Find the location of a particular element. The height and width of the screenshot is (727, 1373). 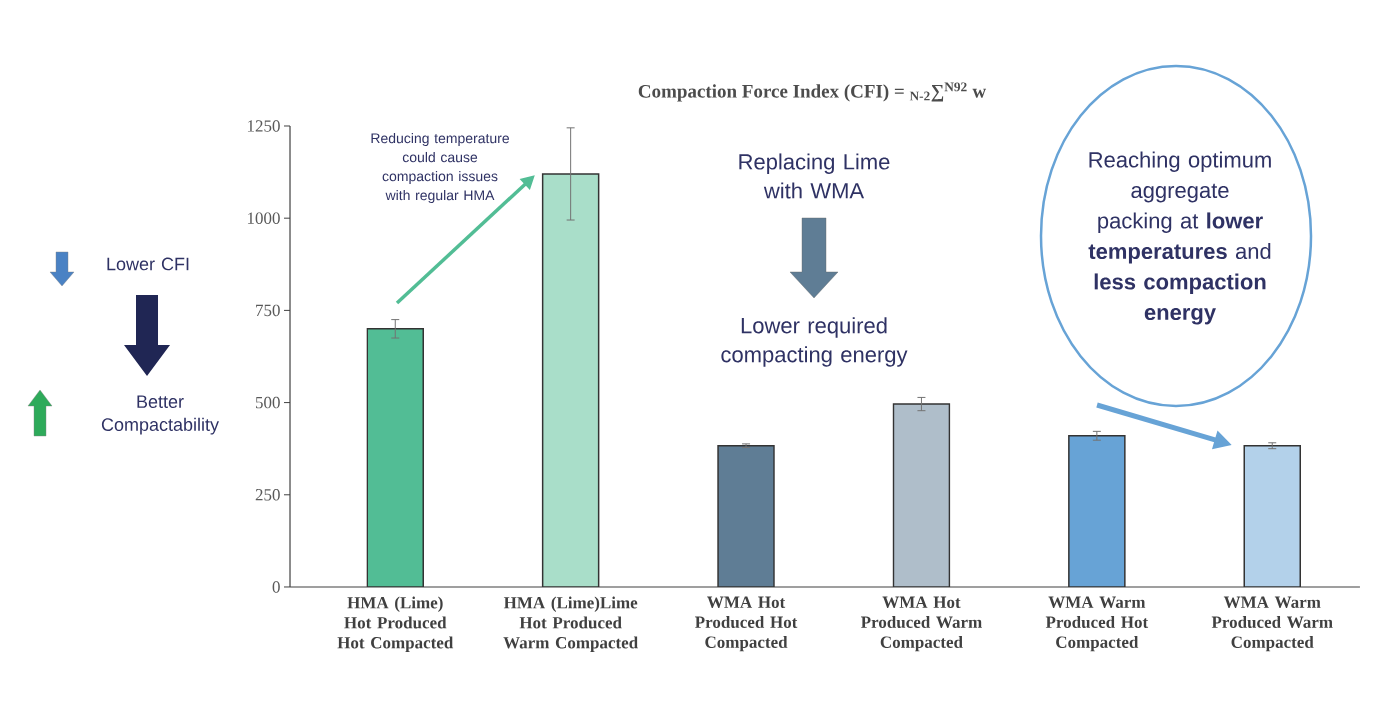

y-tick-label: 250 is located at coordinates (267, 495).